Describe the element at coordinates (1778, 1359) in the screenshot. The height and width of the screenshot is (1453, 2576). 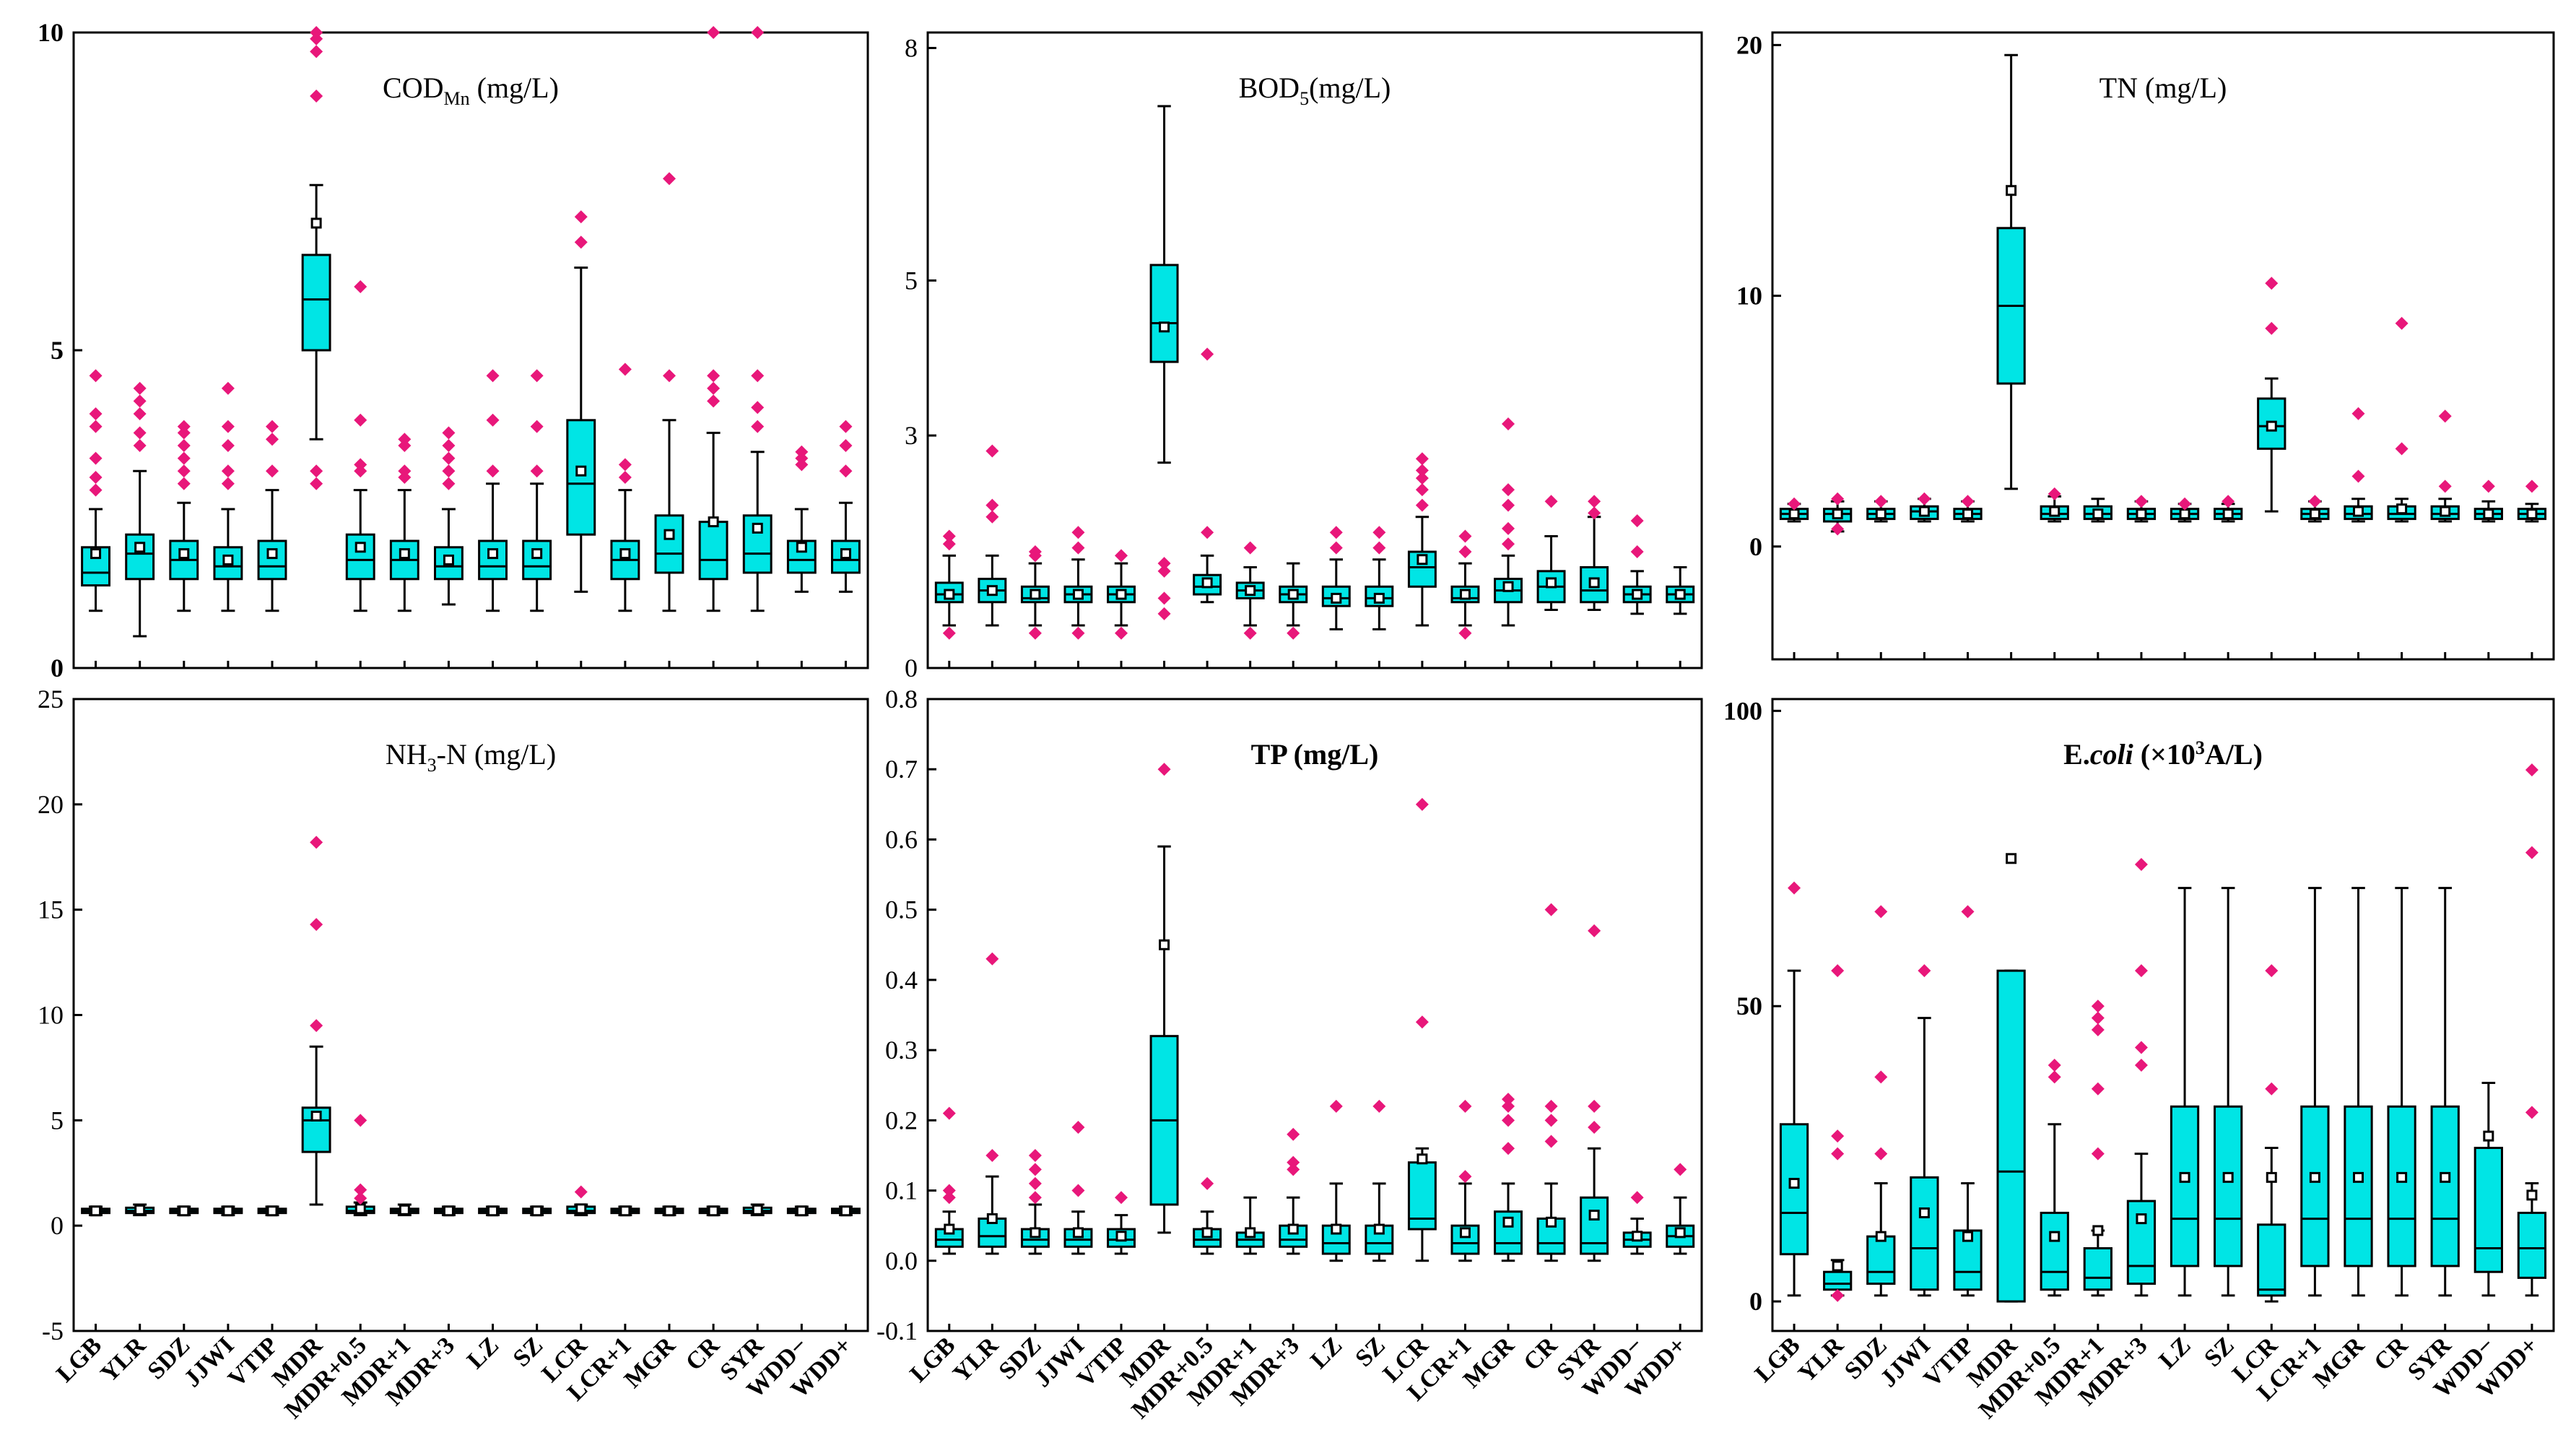
I see `category-label: LGB` at that location.